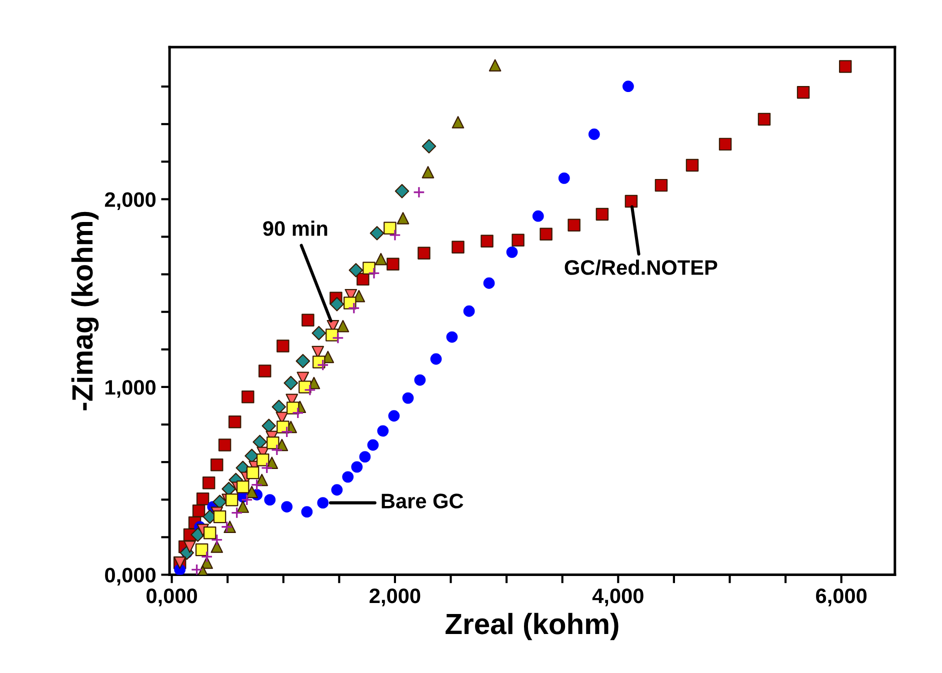  Describe the element at coordinates (641, 268) in the screenshot. I see `annotation: GC/Red.NOTEP` at that location.